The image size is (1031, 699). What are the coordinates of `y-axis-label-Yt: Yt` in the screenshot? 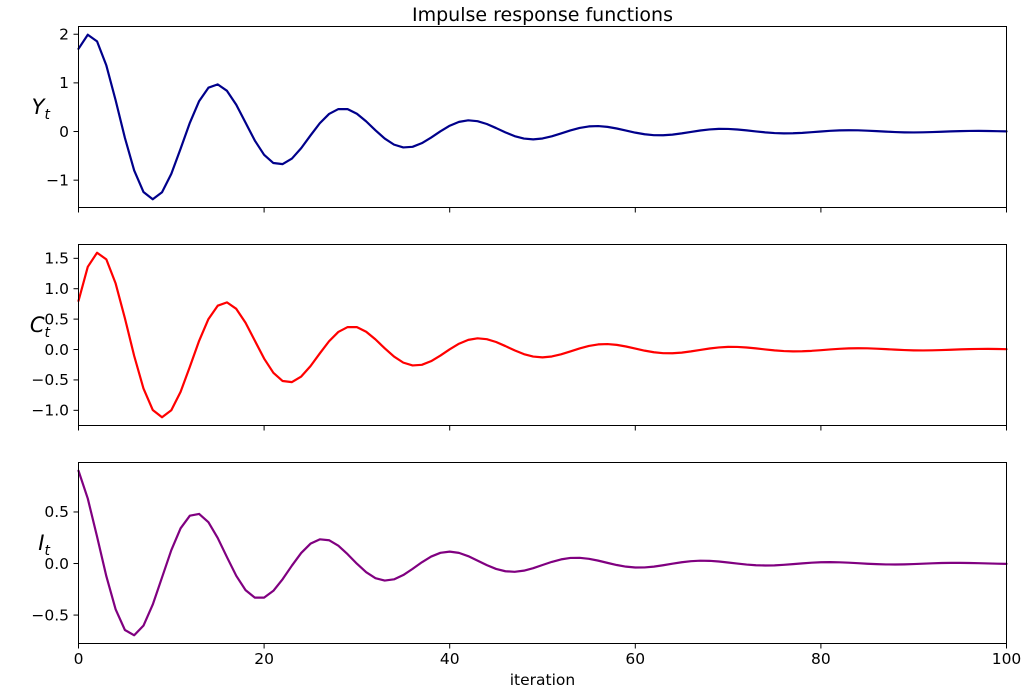 It's located at (25, 108).